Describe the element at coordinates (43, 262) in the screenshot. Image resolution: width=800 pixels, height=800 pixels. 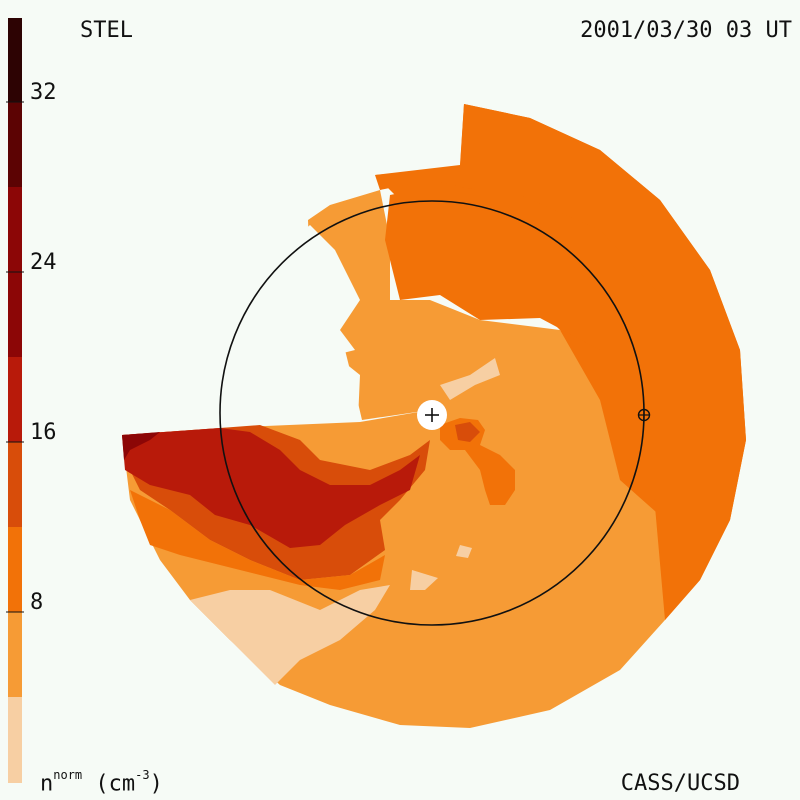
I see `colorbar-tick-24: 24` at that location.